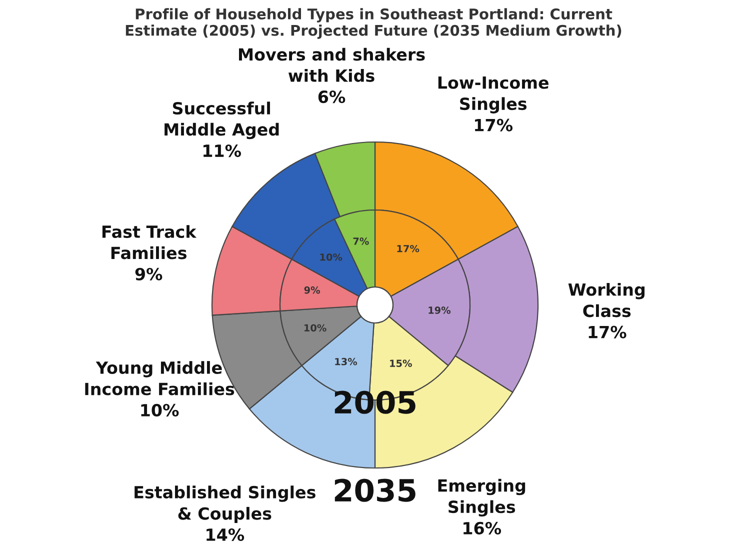 Image resolution: width=747 pixels, height=544 pixels. I want to click on slice-label: Emerging Singles, so click(482, 497).